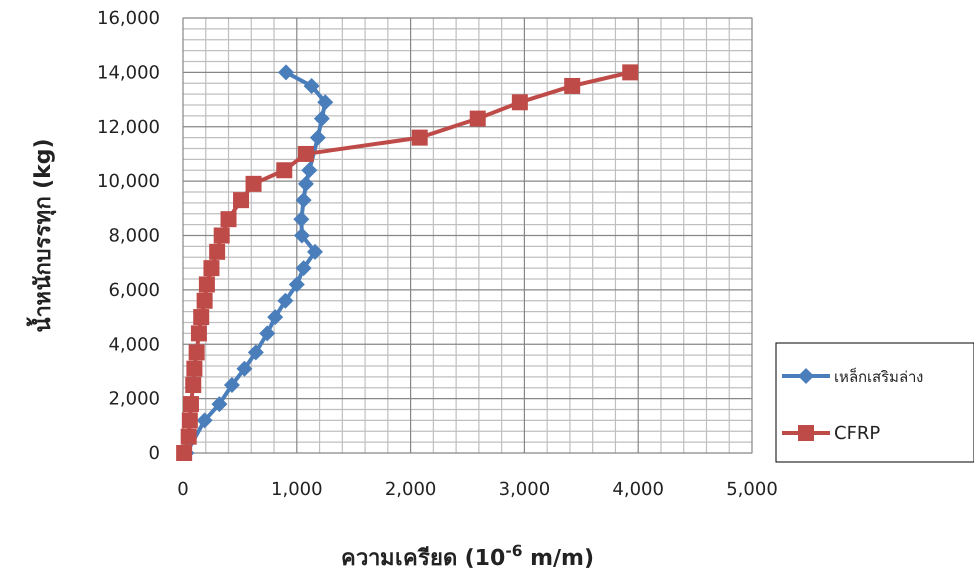  What do you see at coordinates (183, 489) in the screenshot?
I see `x-tick-label: 0` at bounding box center [183, 489].